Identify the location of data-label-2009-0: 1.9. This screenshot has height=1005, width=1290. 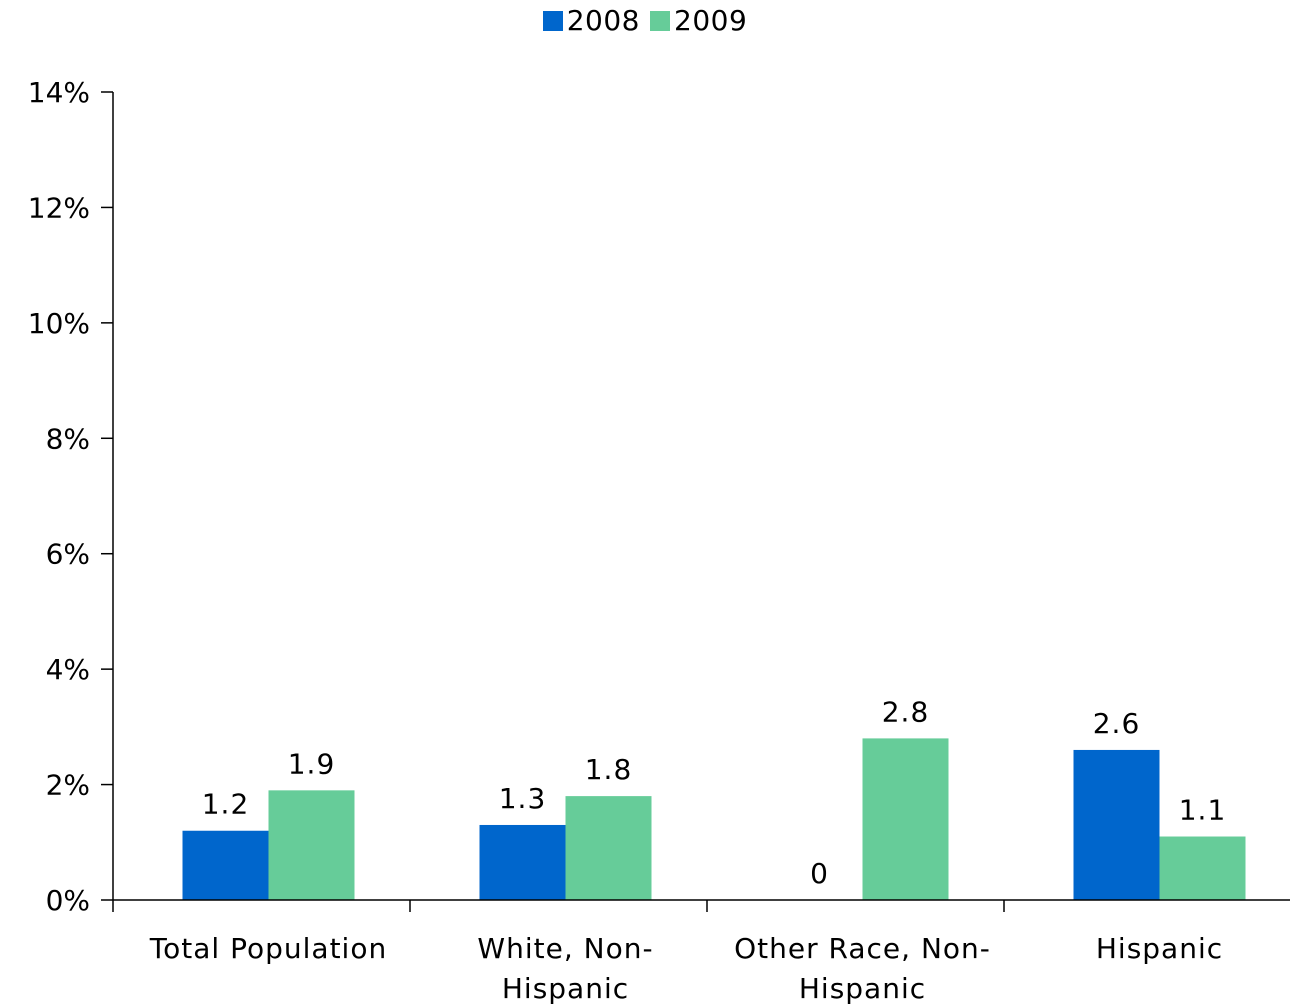
(312, 763).